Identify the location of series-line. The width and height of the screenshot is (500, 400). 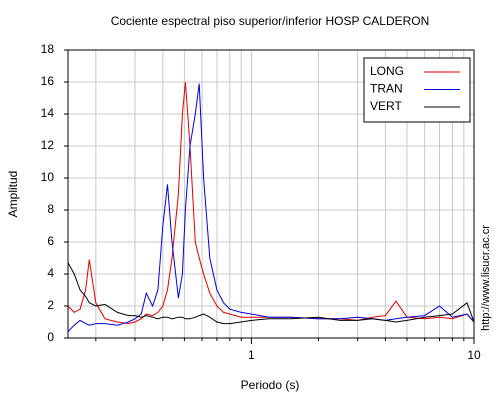
(271, 293).